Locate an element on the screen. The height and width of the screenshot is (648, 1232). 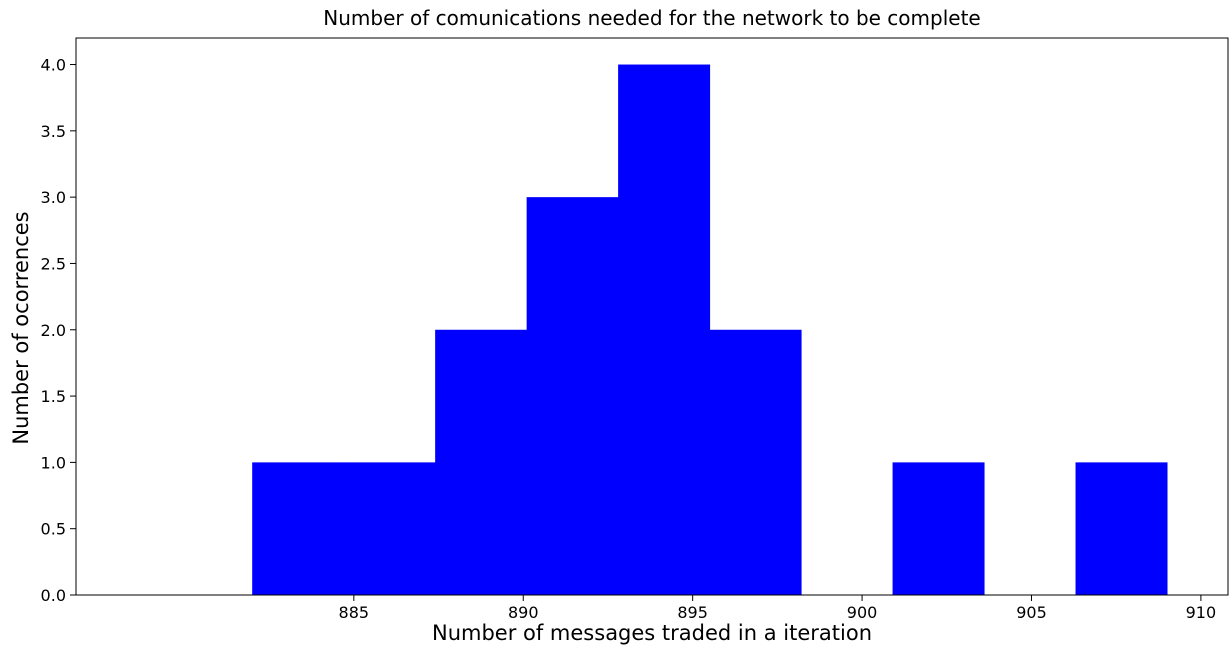
y-tick-label: 4.0 is located at coordinates (53, 65).